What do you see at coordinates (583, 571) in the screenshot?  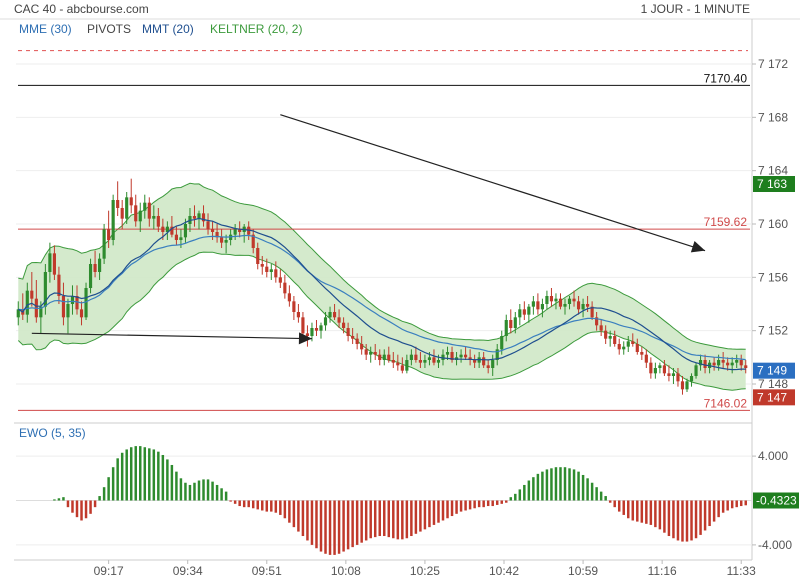 I see `time-tick-label: 10:59` at bounding box center [583, 571].